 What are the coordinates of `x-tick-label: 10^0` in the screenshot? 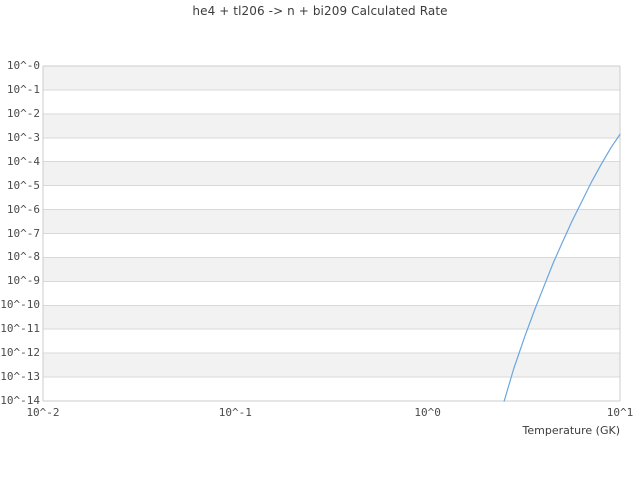 It's located at (427, 412).